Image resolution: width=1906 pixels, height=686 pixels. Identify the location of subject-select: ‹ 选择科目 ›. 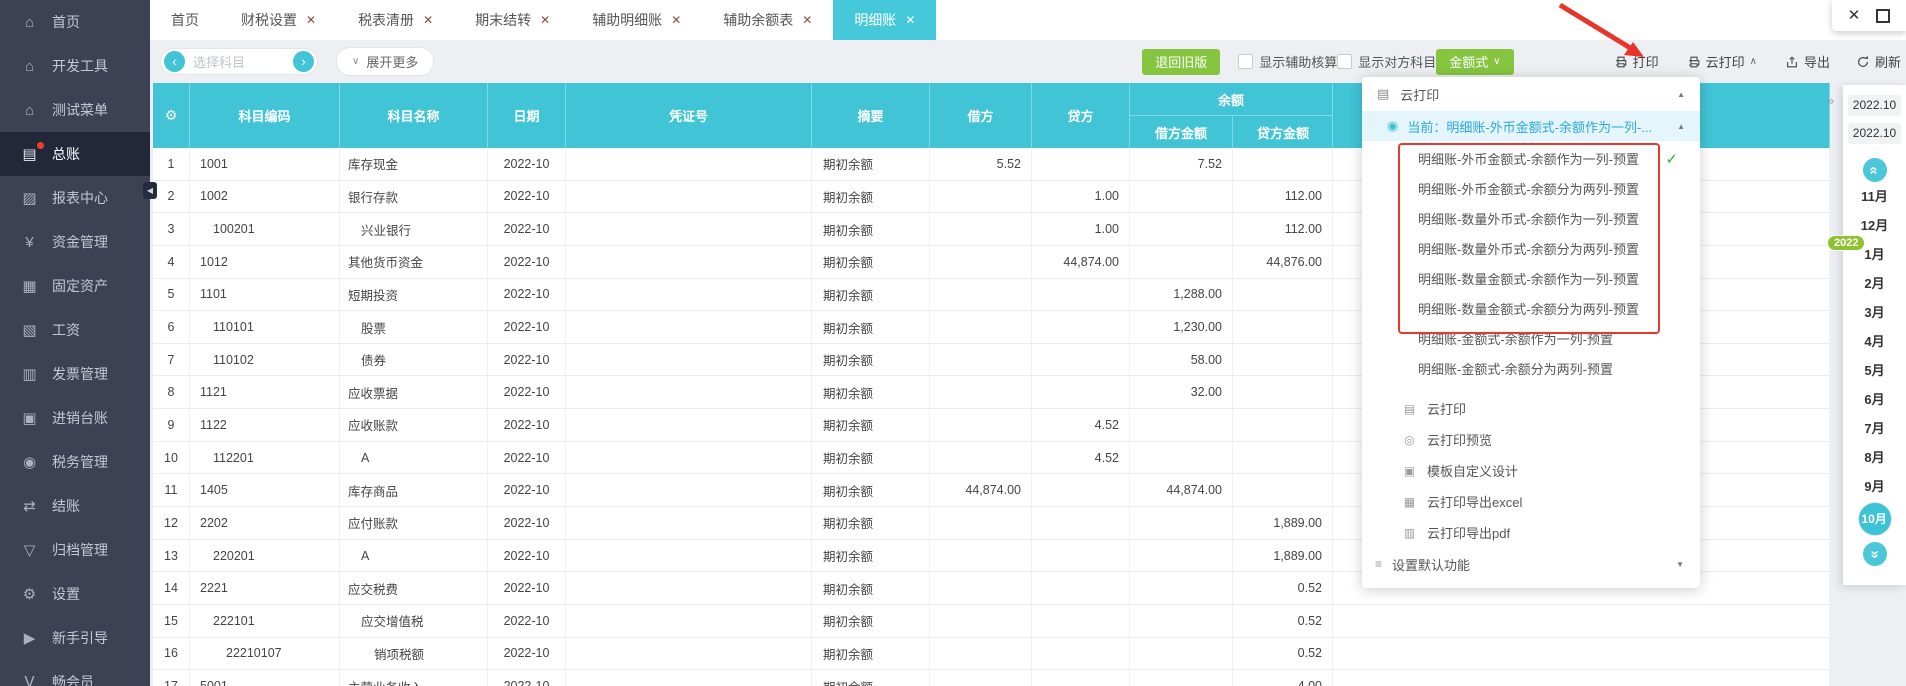
(239, 61).